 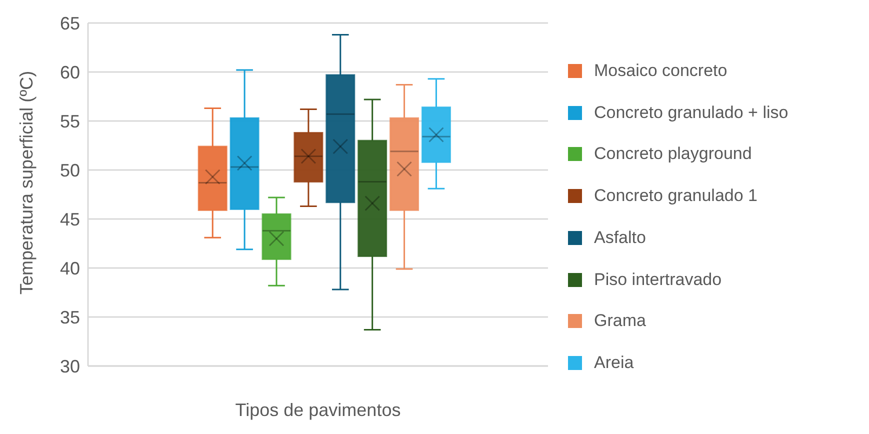 I want to click on y-tick-label: 30, so click(x=70, y=366).